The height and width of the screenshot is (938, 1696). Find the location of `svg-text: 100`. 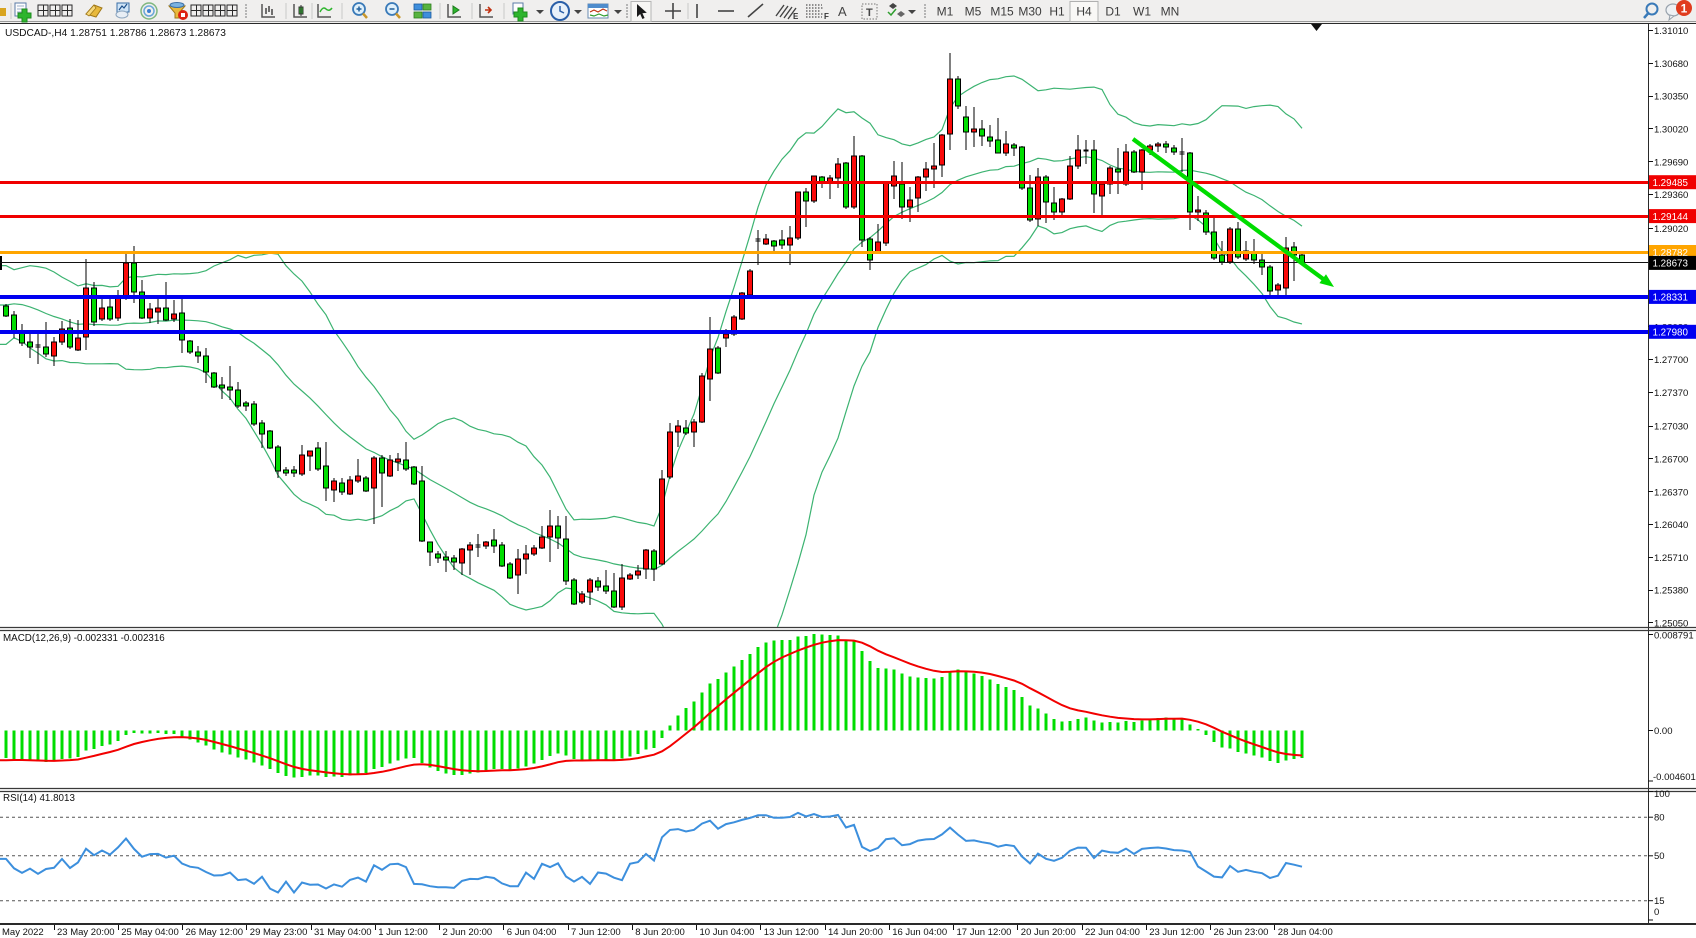

svg-text: 100 is located at coordinates (1662, 794).